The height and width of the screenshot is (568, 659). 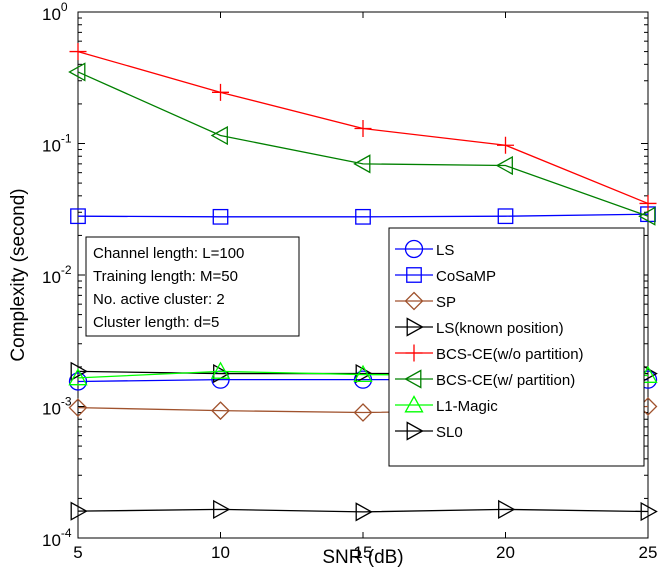 I want to click on legend-item: L1-Magic, so click(x=446, y=405).